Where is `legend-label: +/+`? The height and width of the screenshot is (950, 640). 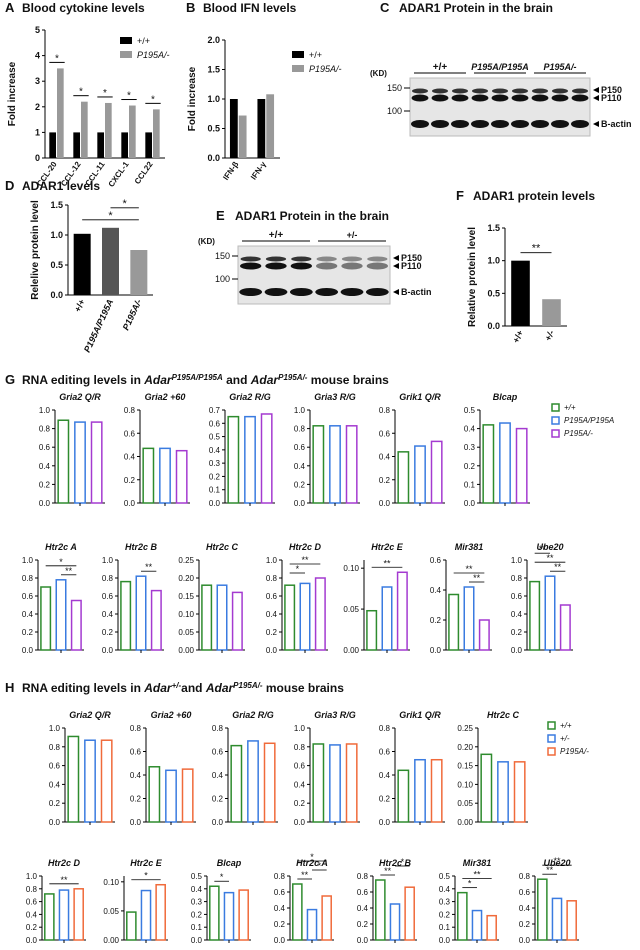 legend-label: +/+ is located at coordinates (315, 55).